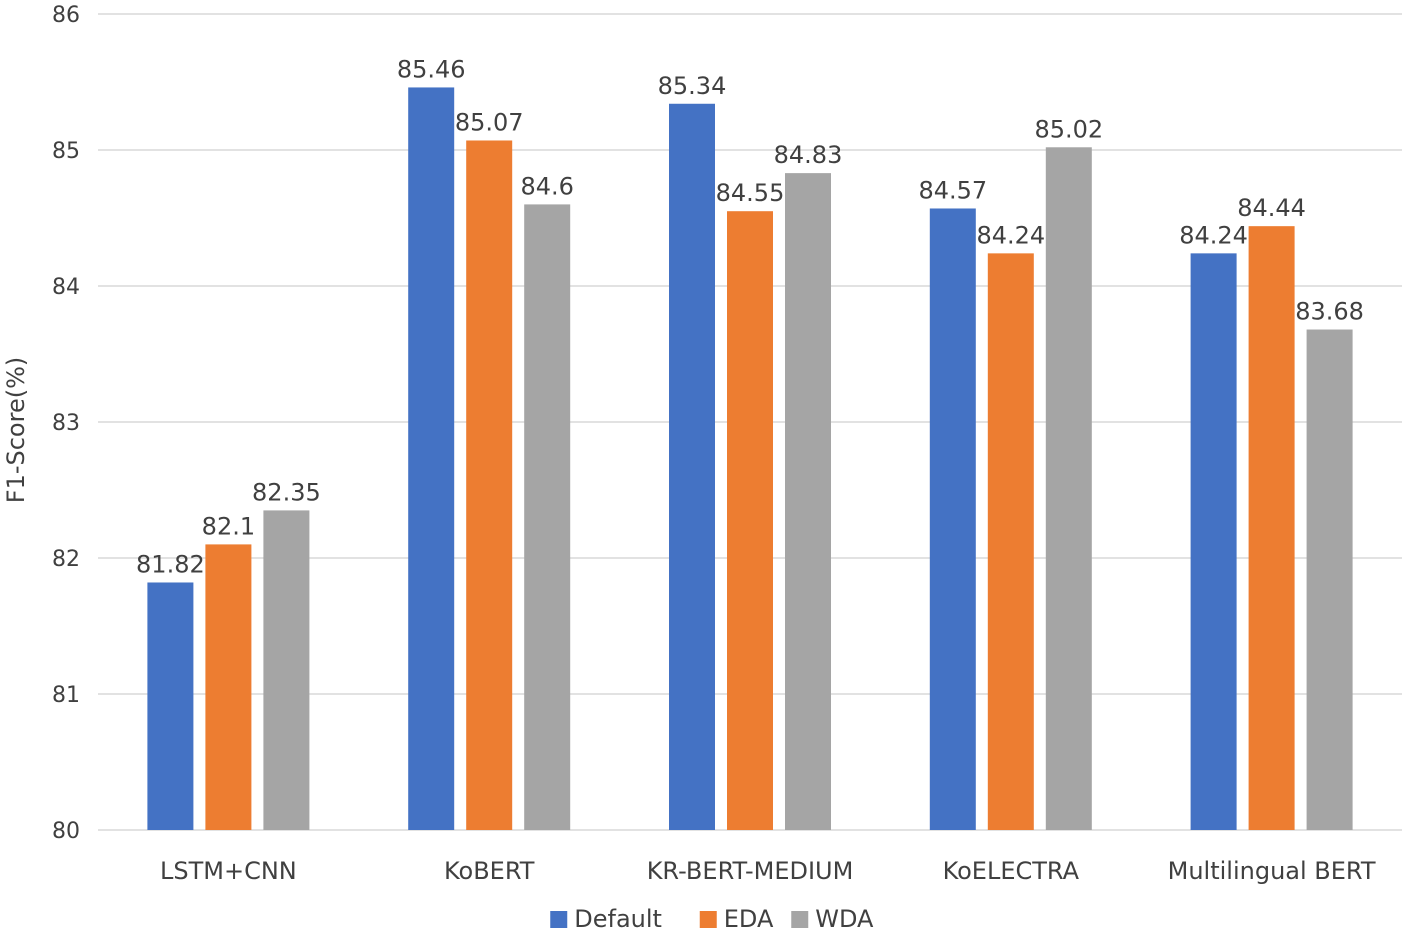 This screenshot has height=941, width=1405. I want to click on x-category-label: KR-BERT-MEDIUM, so click(750, 871).